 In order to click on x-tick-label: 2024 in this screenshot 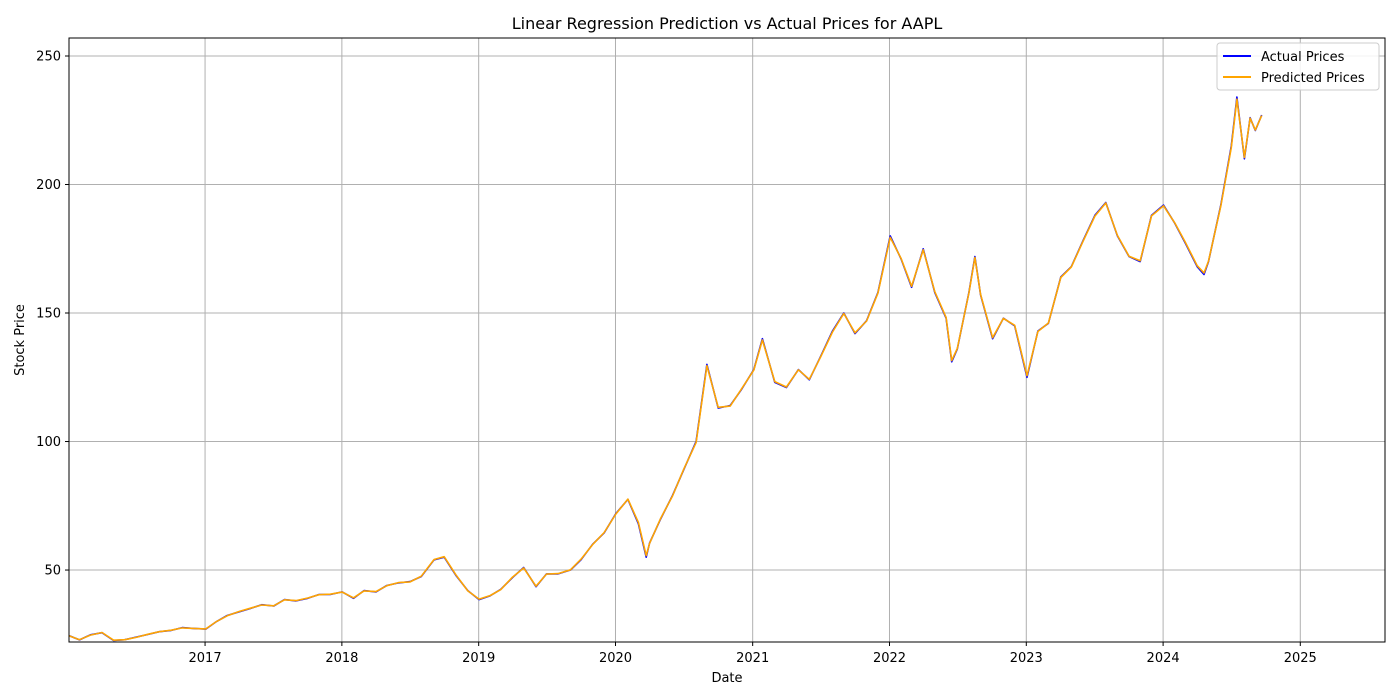, I will do `click(1163, 658)`.